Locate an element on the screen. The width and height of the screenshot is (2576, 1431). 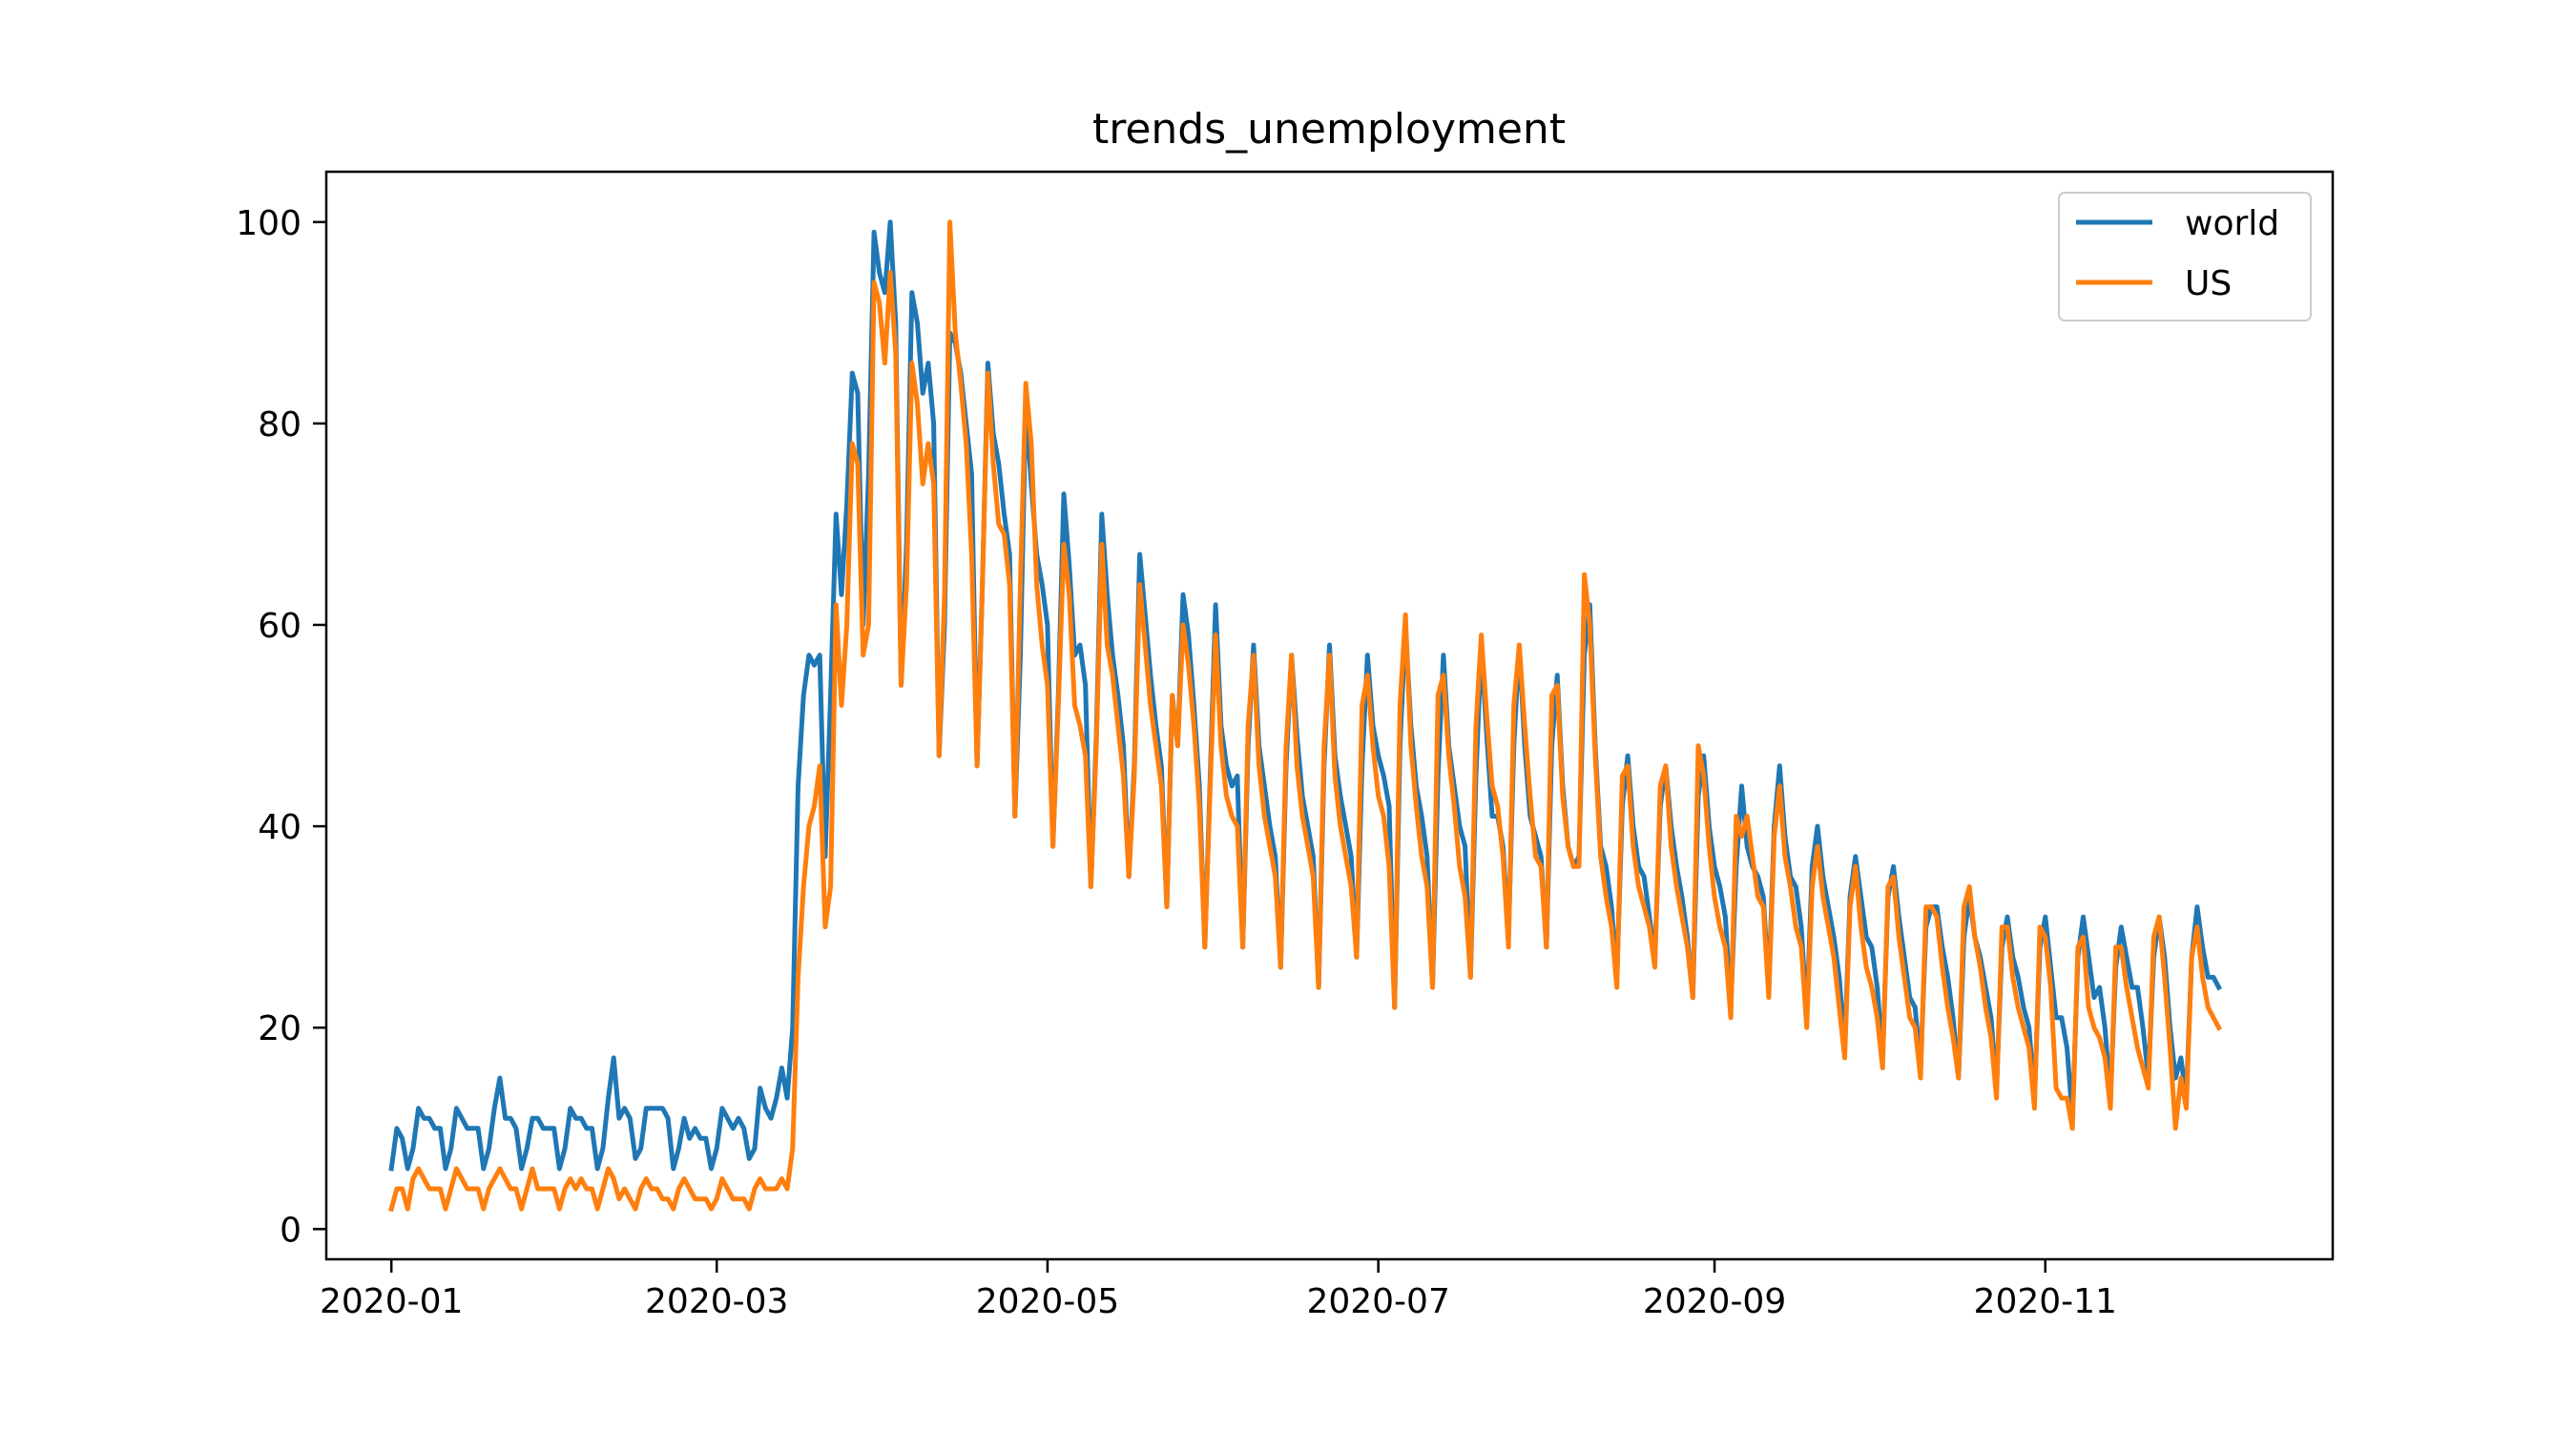
y-tick-label: 100 is located at coordinates (268, 223).